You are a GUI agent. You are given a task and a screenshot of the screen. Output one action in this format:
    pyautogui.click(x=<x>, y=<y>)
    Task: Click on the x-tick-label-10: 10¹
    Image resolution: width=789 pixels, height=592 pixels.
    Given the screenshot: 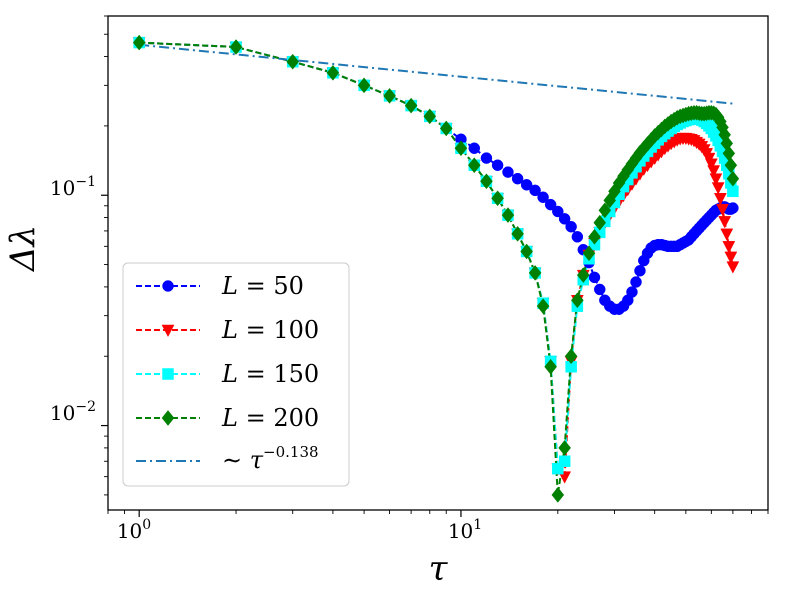 What is the action you would take?
    pyautogui.click(x=465, y=530)
    